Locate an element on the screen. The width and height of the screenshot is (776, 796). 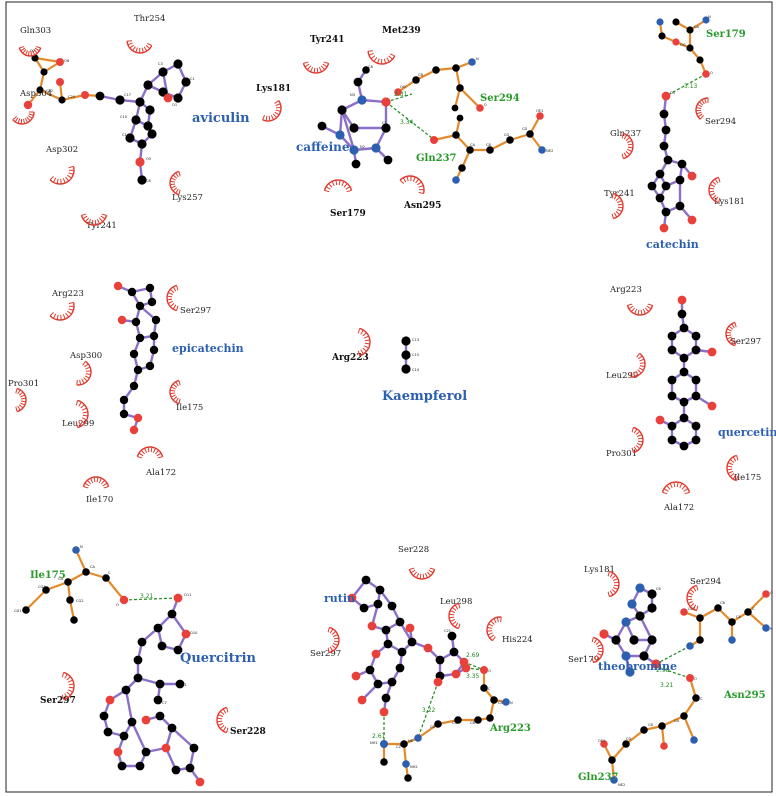
svg-text: CG is located at coordinates (507, 135).